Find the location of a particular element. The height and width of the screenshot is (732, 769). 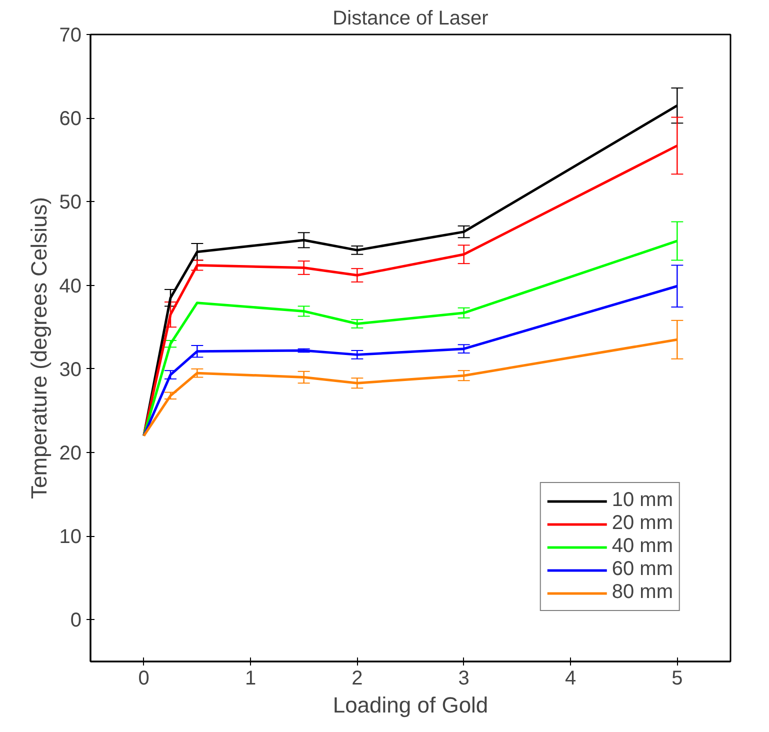

y-tick-label: 50 is located at coordinates (70, 203).